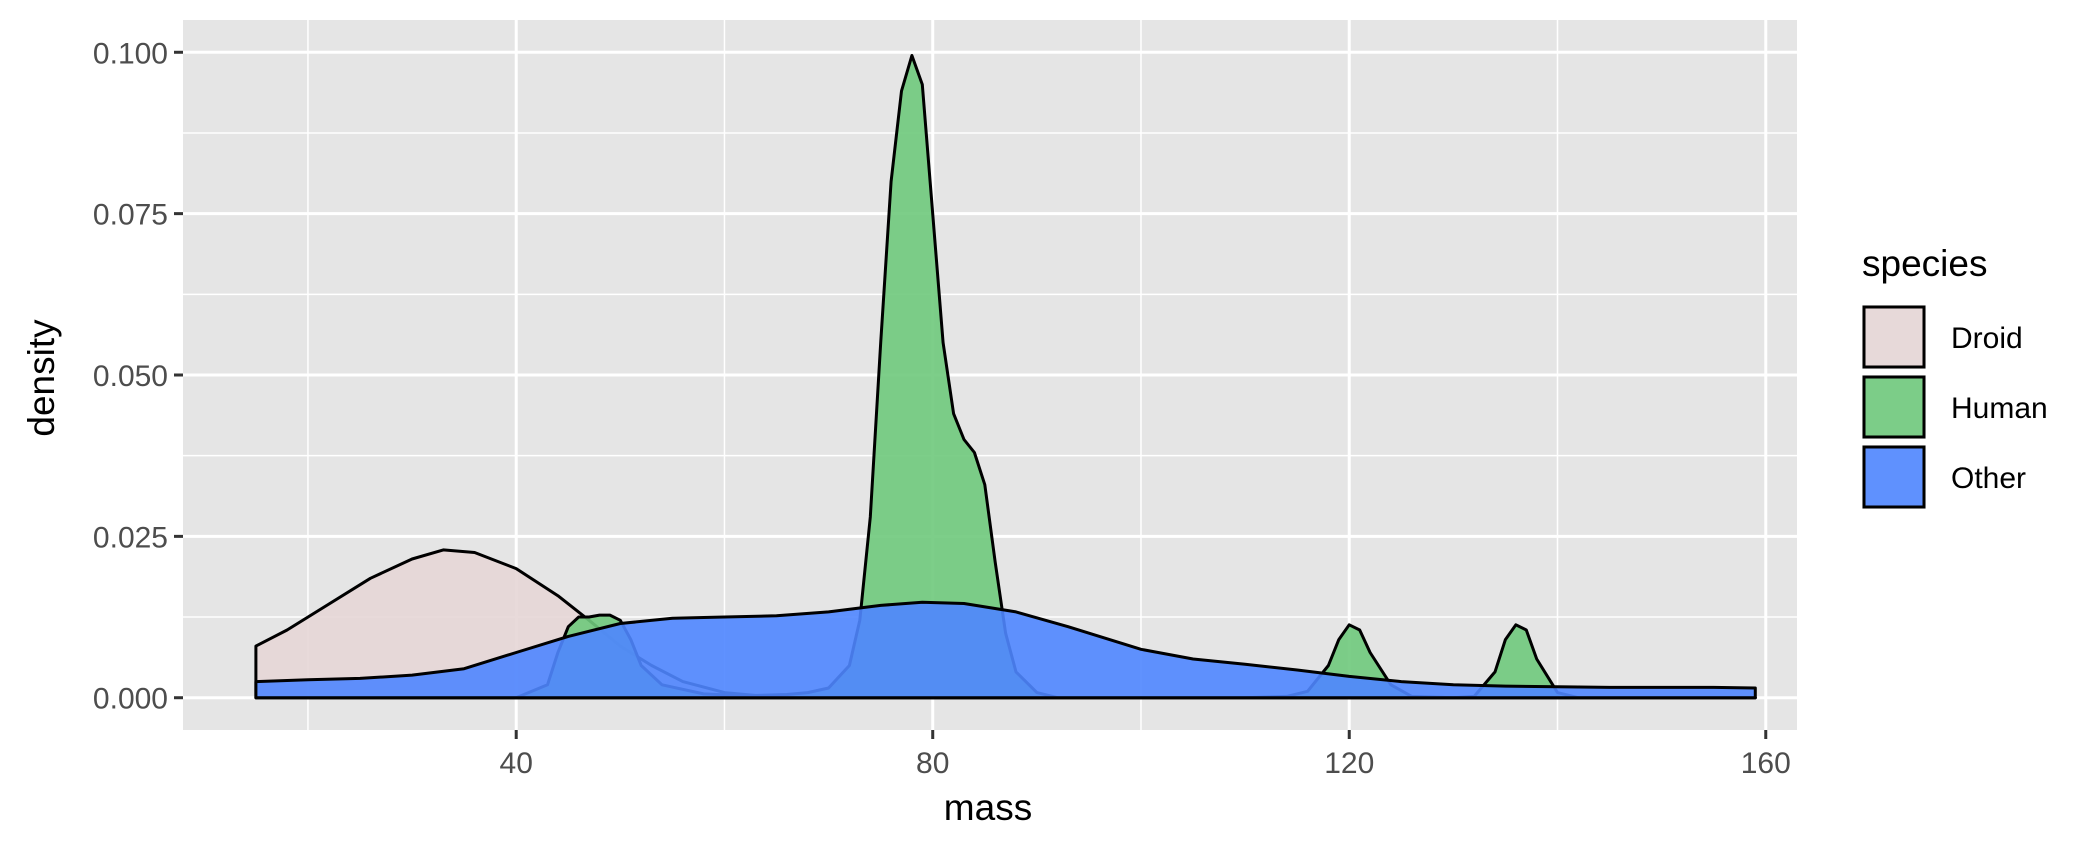 This screenshot has height=852, width=2100. What do you see at coordinates (1955, 376) in the screenshot?
I see `legend: species Droid Human Other` at bounding box center [1955, 376].